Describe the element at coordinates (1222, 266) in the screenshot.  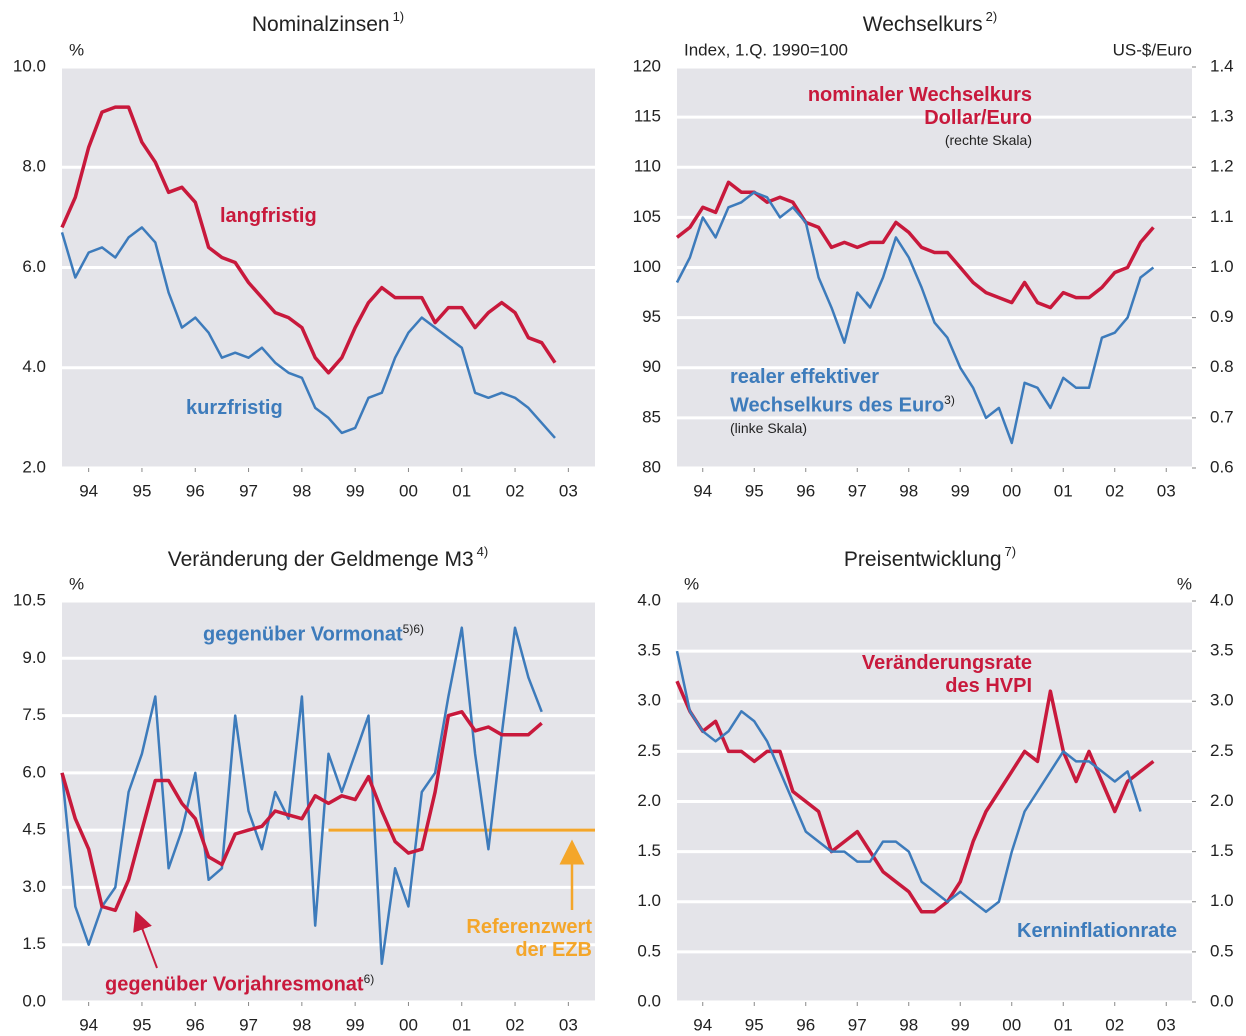
I see `y2-tick-label: 1.0` at that location.